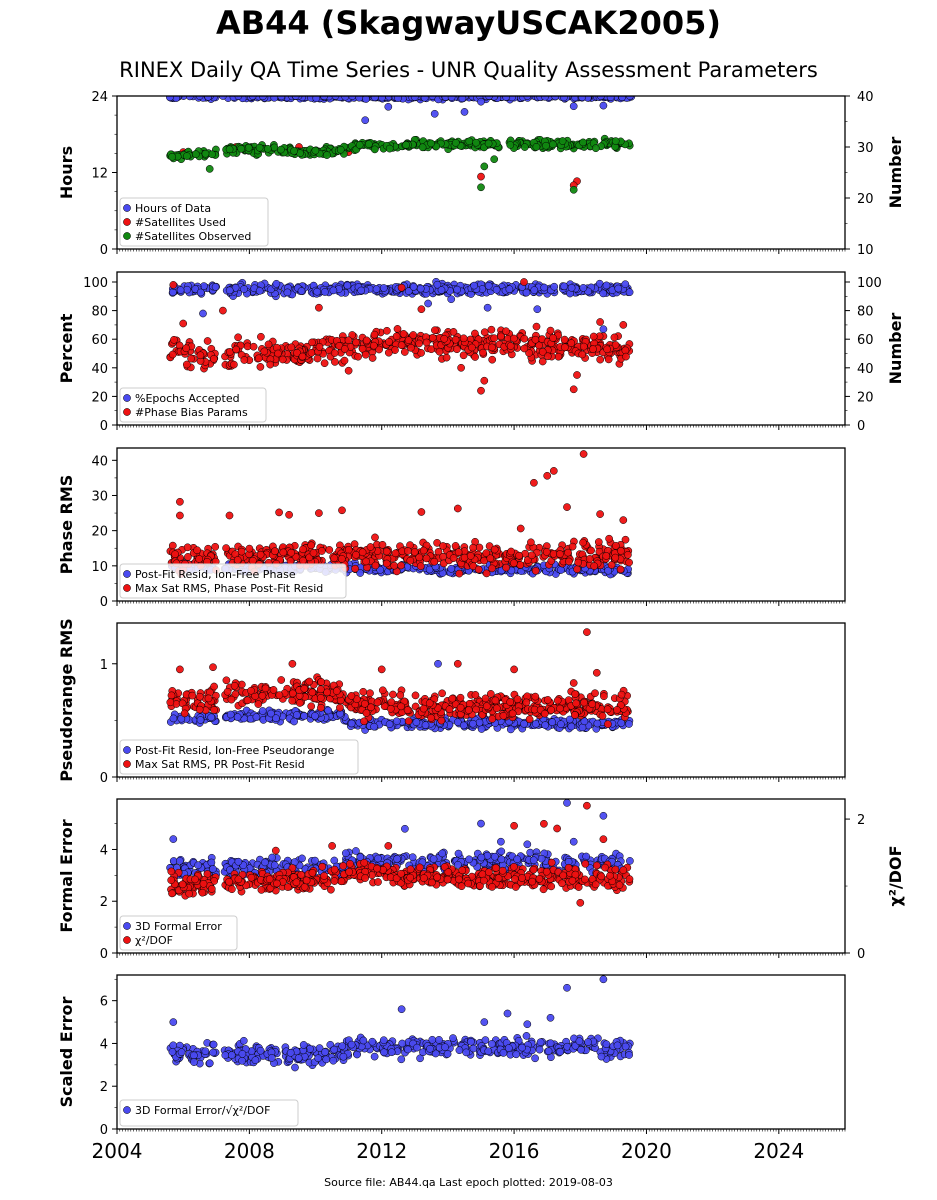 The image size is (937, 1200). Describe the element at coordinates (865, 340) in the screenshot. I see `y-right-tick-label: 60` at that location.